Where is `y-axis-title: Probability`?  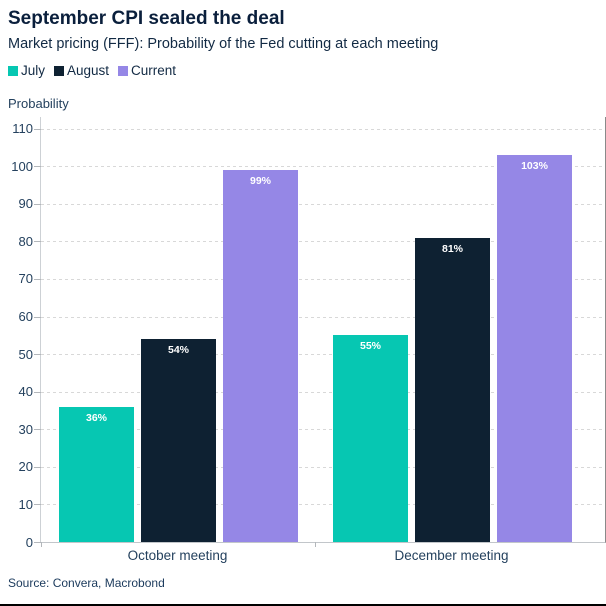
y-axis-title: Probability is located at coordinates (38, 103).